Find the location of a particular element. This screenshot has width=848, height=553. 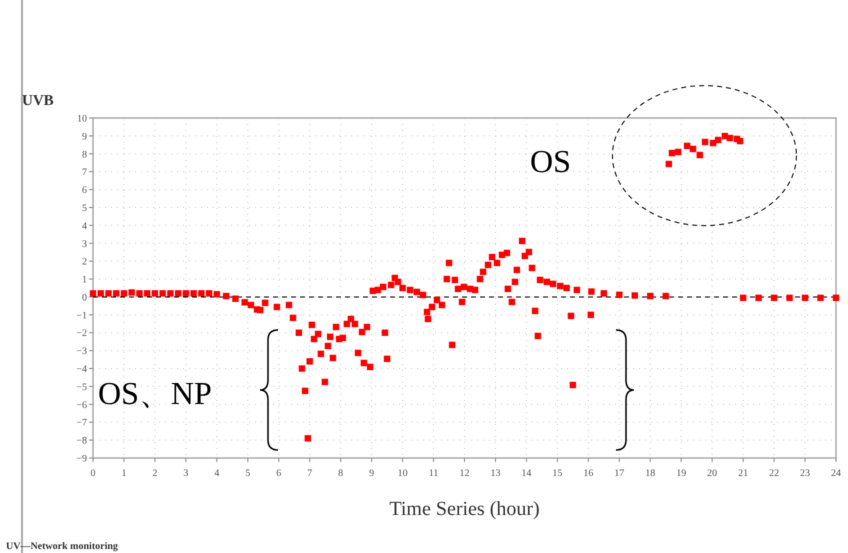

x-tick-label: 2 is located at coordinates (155, 473).